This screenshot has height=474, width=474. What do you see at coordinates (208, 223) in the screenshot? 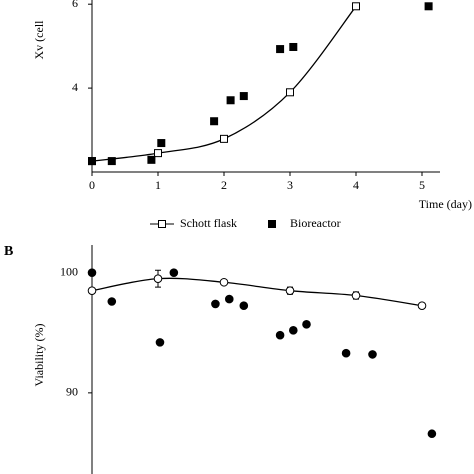
I see `legend-label: Schott flask` at bounding box center [208, 223].